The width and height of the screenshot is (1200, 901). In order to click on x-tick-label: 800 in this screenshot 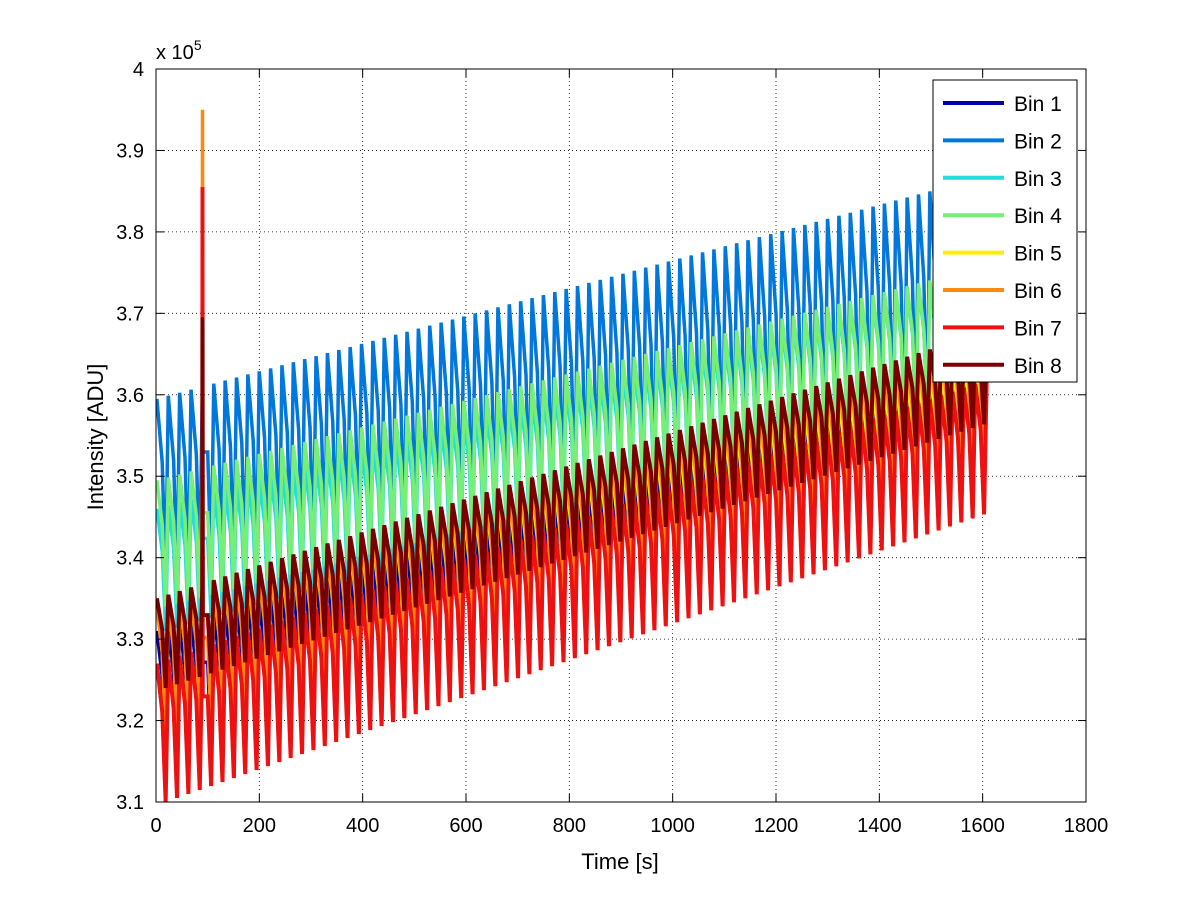, I will do `click(569, 826)`.